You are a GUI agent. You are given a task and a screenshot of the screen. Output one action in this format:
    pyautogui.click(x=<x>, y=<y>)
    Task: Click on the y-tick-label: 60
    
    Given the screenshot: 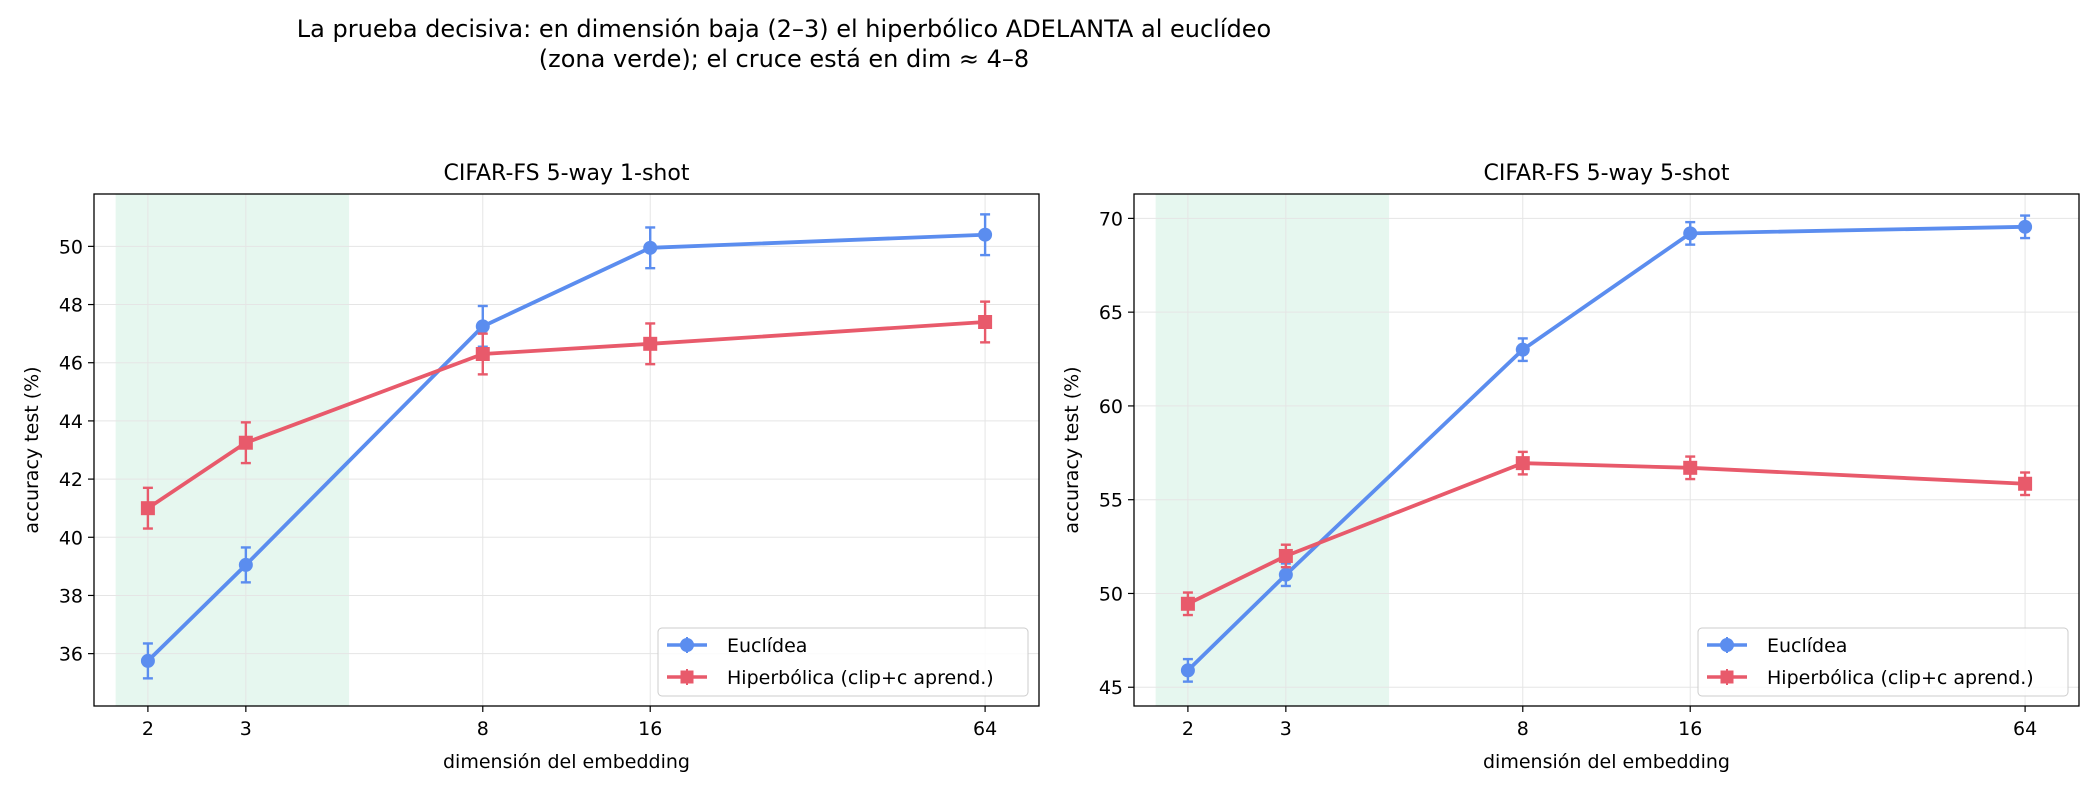 What is the action you would take?
    pyautogui.click(x=1111, y=407)
    